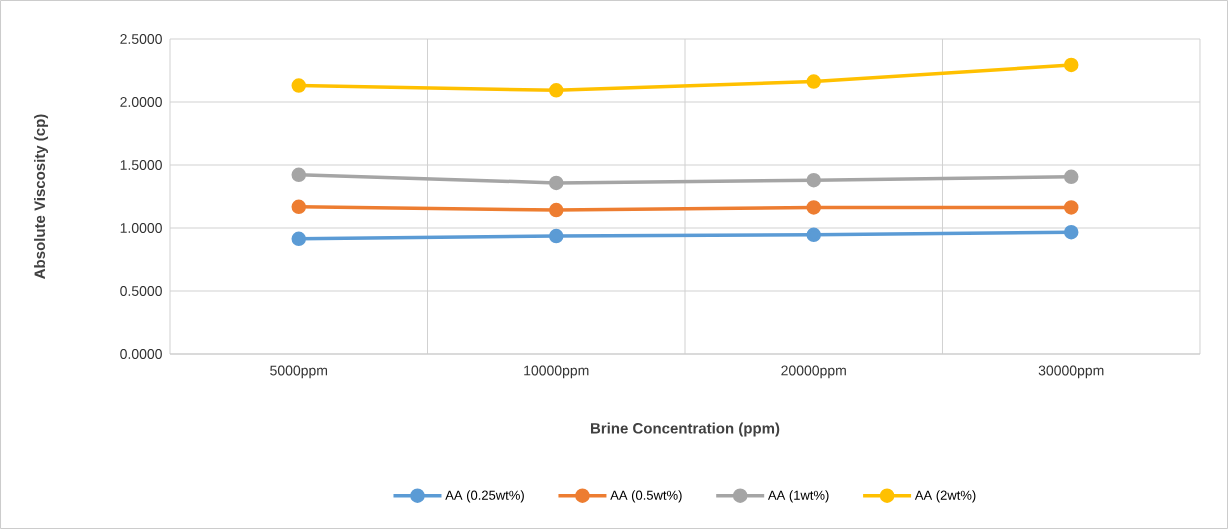  Describe the element at coordinates (141, 228) in the screenshot. I see `y-tick-label: 1.0000` at that location.